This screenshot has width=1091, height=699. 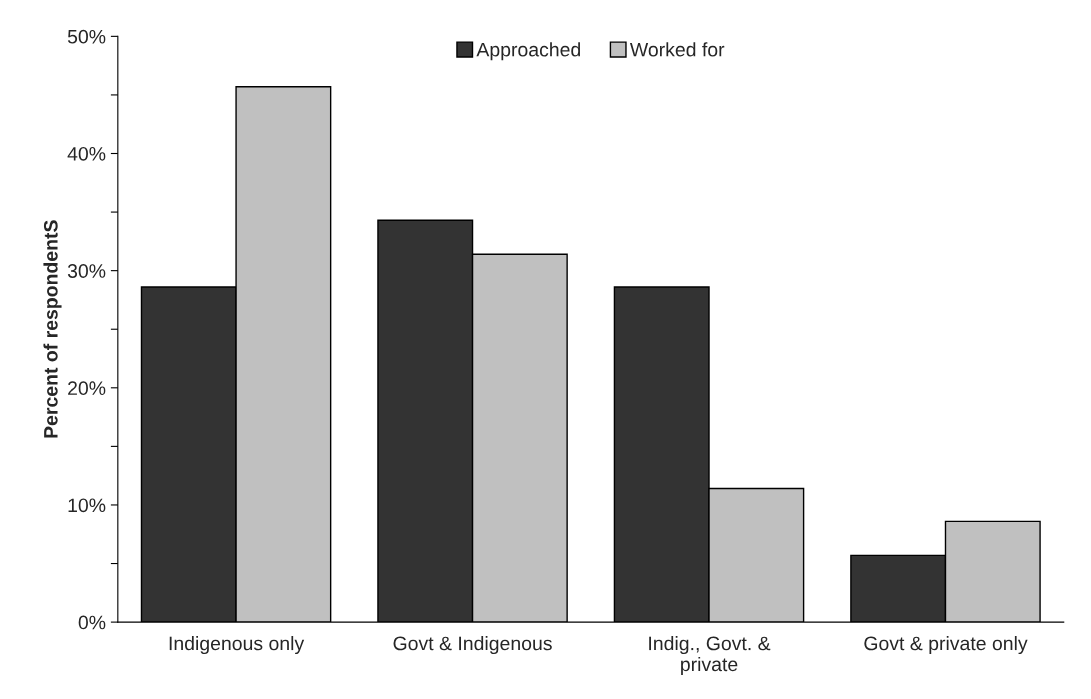 What do you see at coordinates (52, 329) in the screenshot?
I see `y-axis-title: Percent of respondentS` at bounding box center [52, 329].